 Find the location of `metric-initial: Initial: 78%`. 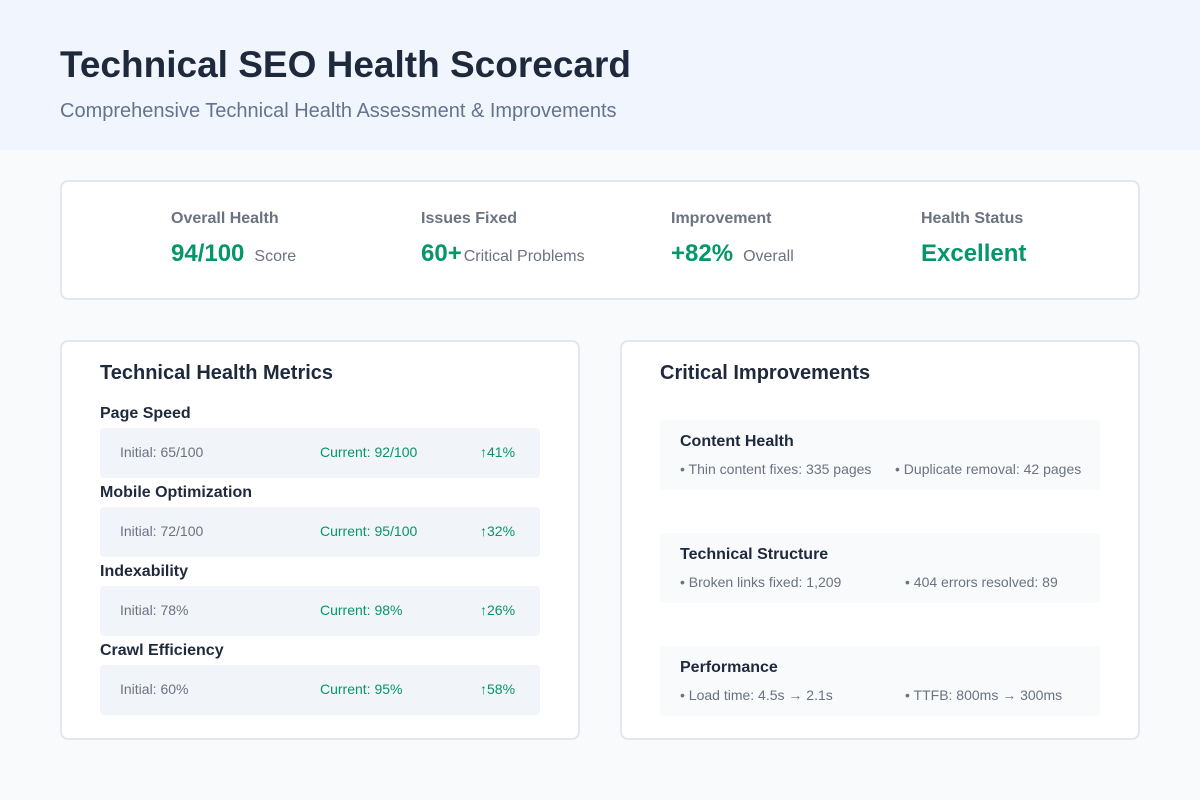

metric-initial: Initial: 78% is located at coordinates (154, 610).